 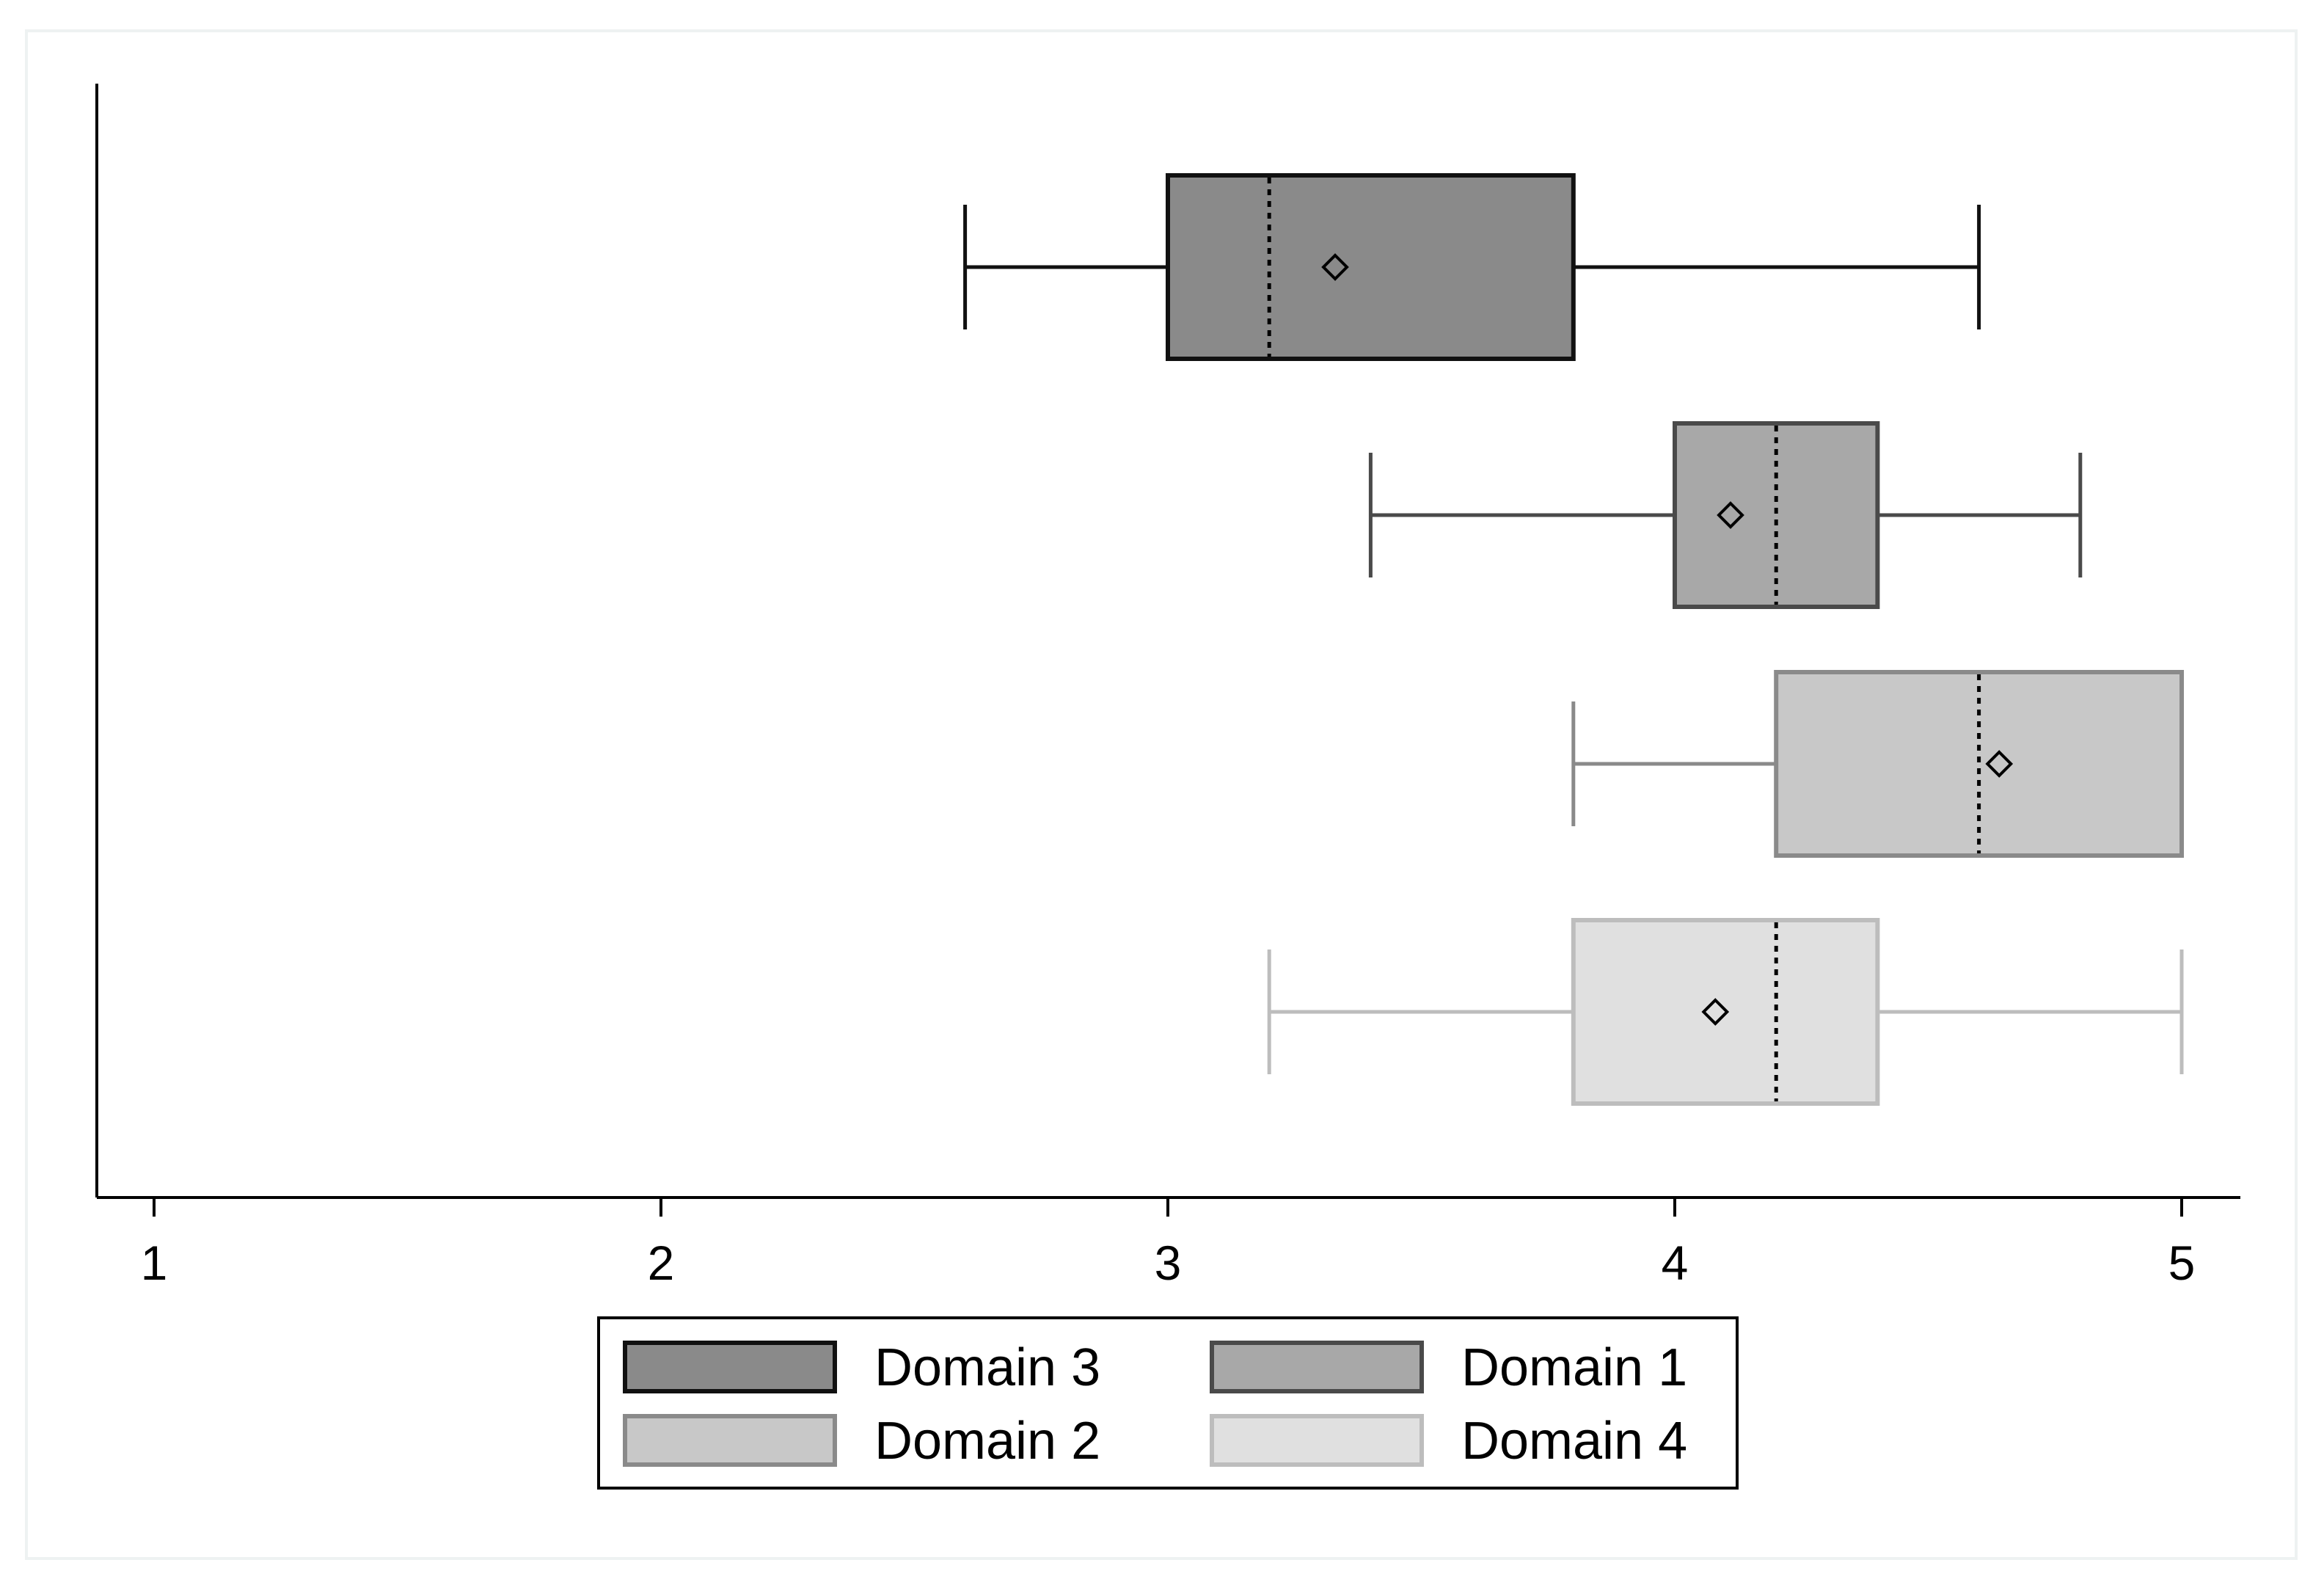 I want to click on x-tick-label: 1, so click(x=154, y=1263).